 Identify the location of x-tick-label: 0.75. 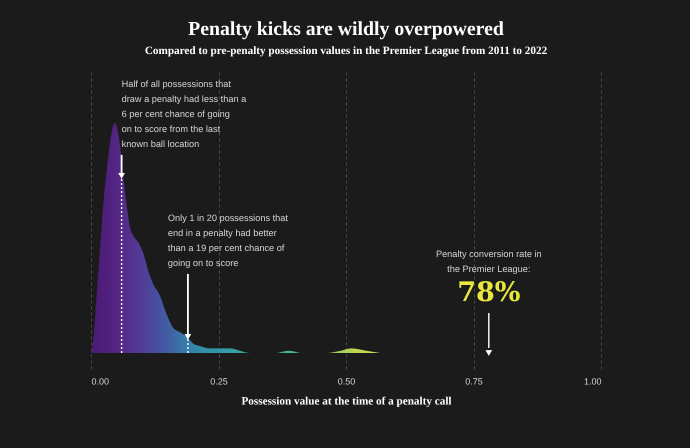
(474, 381).